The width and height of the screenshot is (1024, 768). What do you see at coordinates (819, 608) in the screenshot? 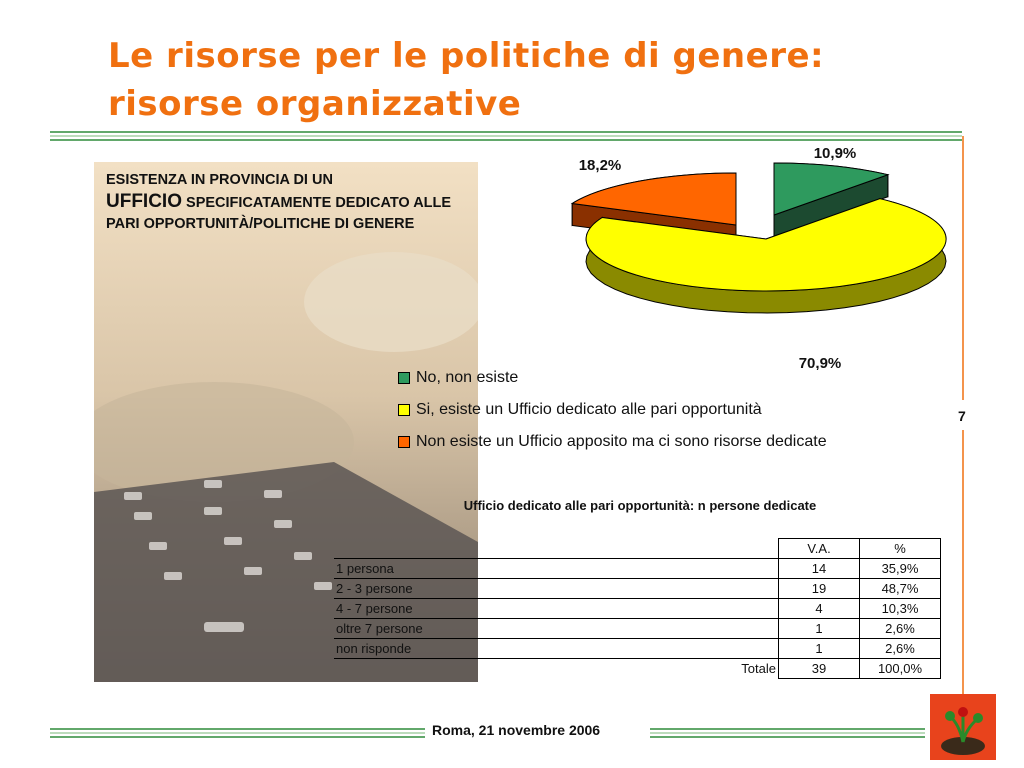
I see `row-va: 4` at bounding box center [819, 608].